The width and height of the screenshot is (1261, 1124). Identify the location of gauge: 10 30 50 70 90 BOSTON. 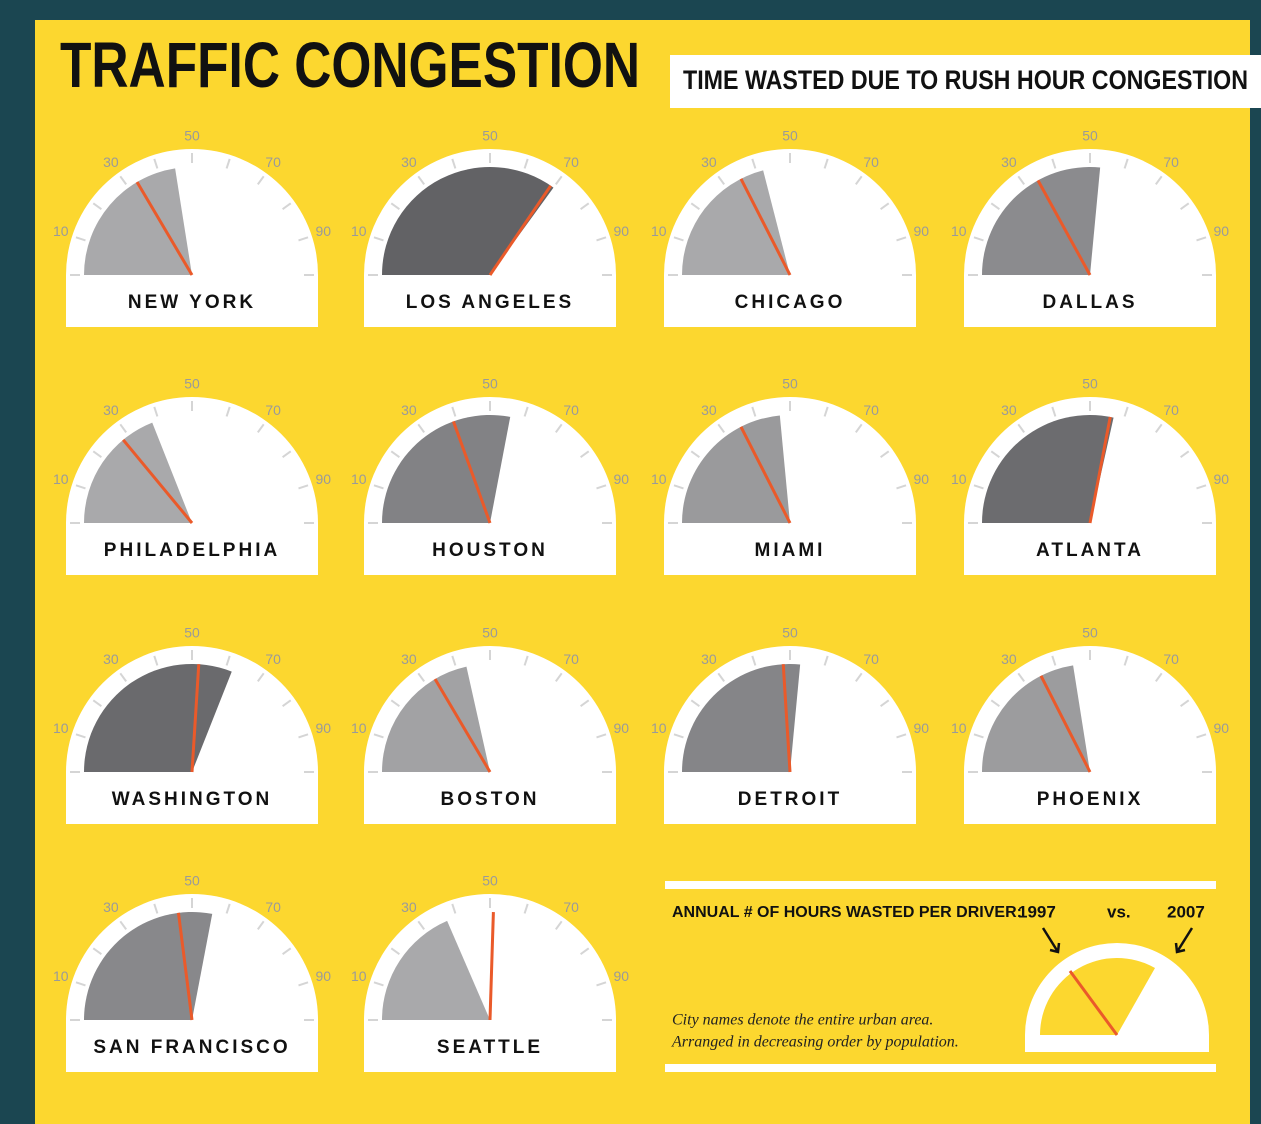
(490, 724).